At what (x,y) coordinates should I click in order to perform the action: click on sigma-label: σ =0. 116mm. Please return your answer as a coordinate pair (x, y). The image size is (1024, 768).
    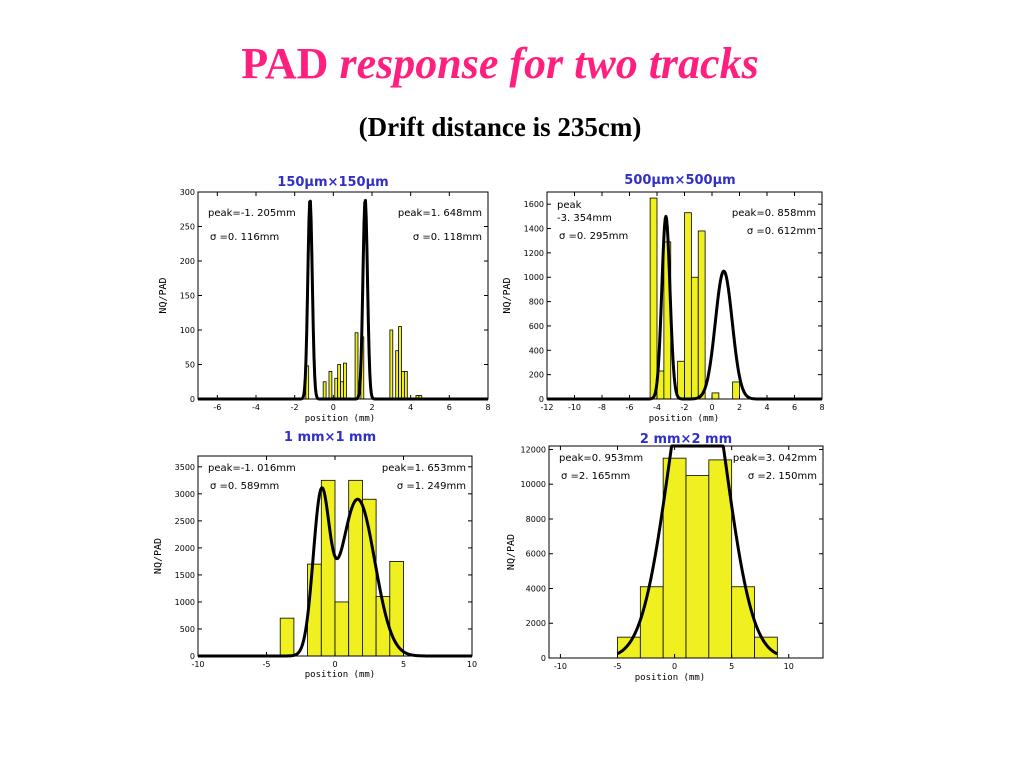
    Looking at the image, I should click on (244, 237).